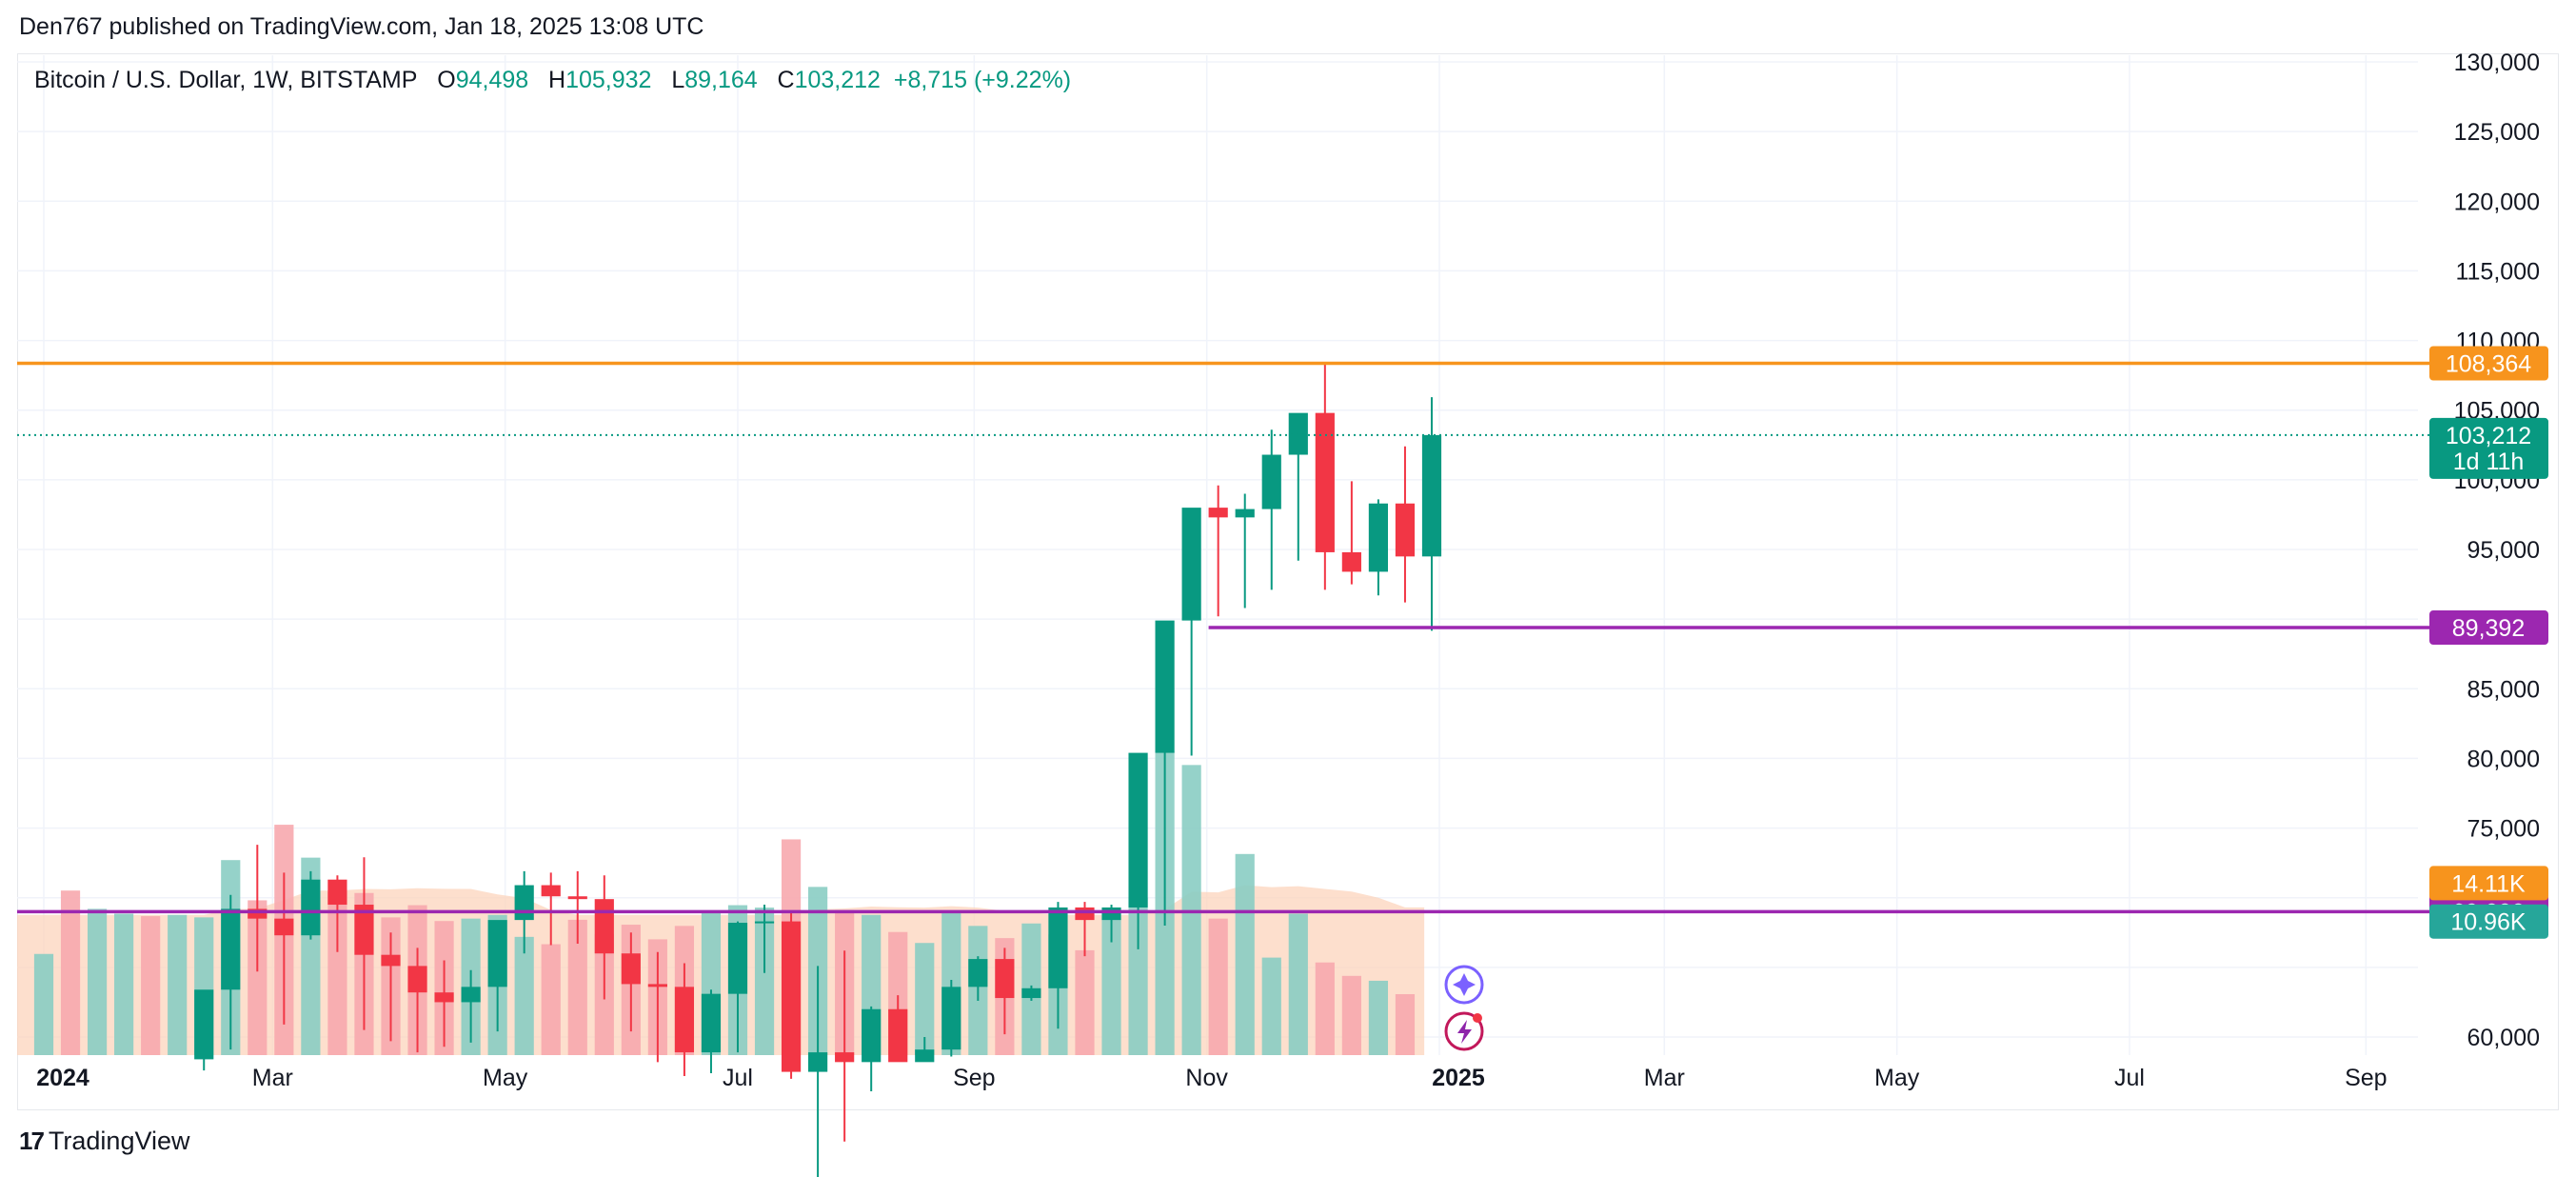 Image resolution: width=2576 pixels, height=1177 pixels. I want to click on open-value: 94,498, so click(492, 80).